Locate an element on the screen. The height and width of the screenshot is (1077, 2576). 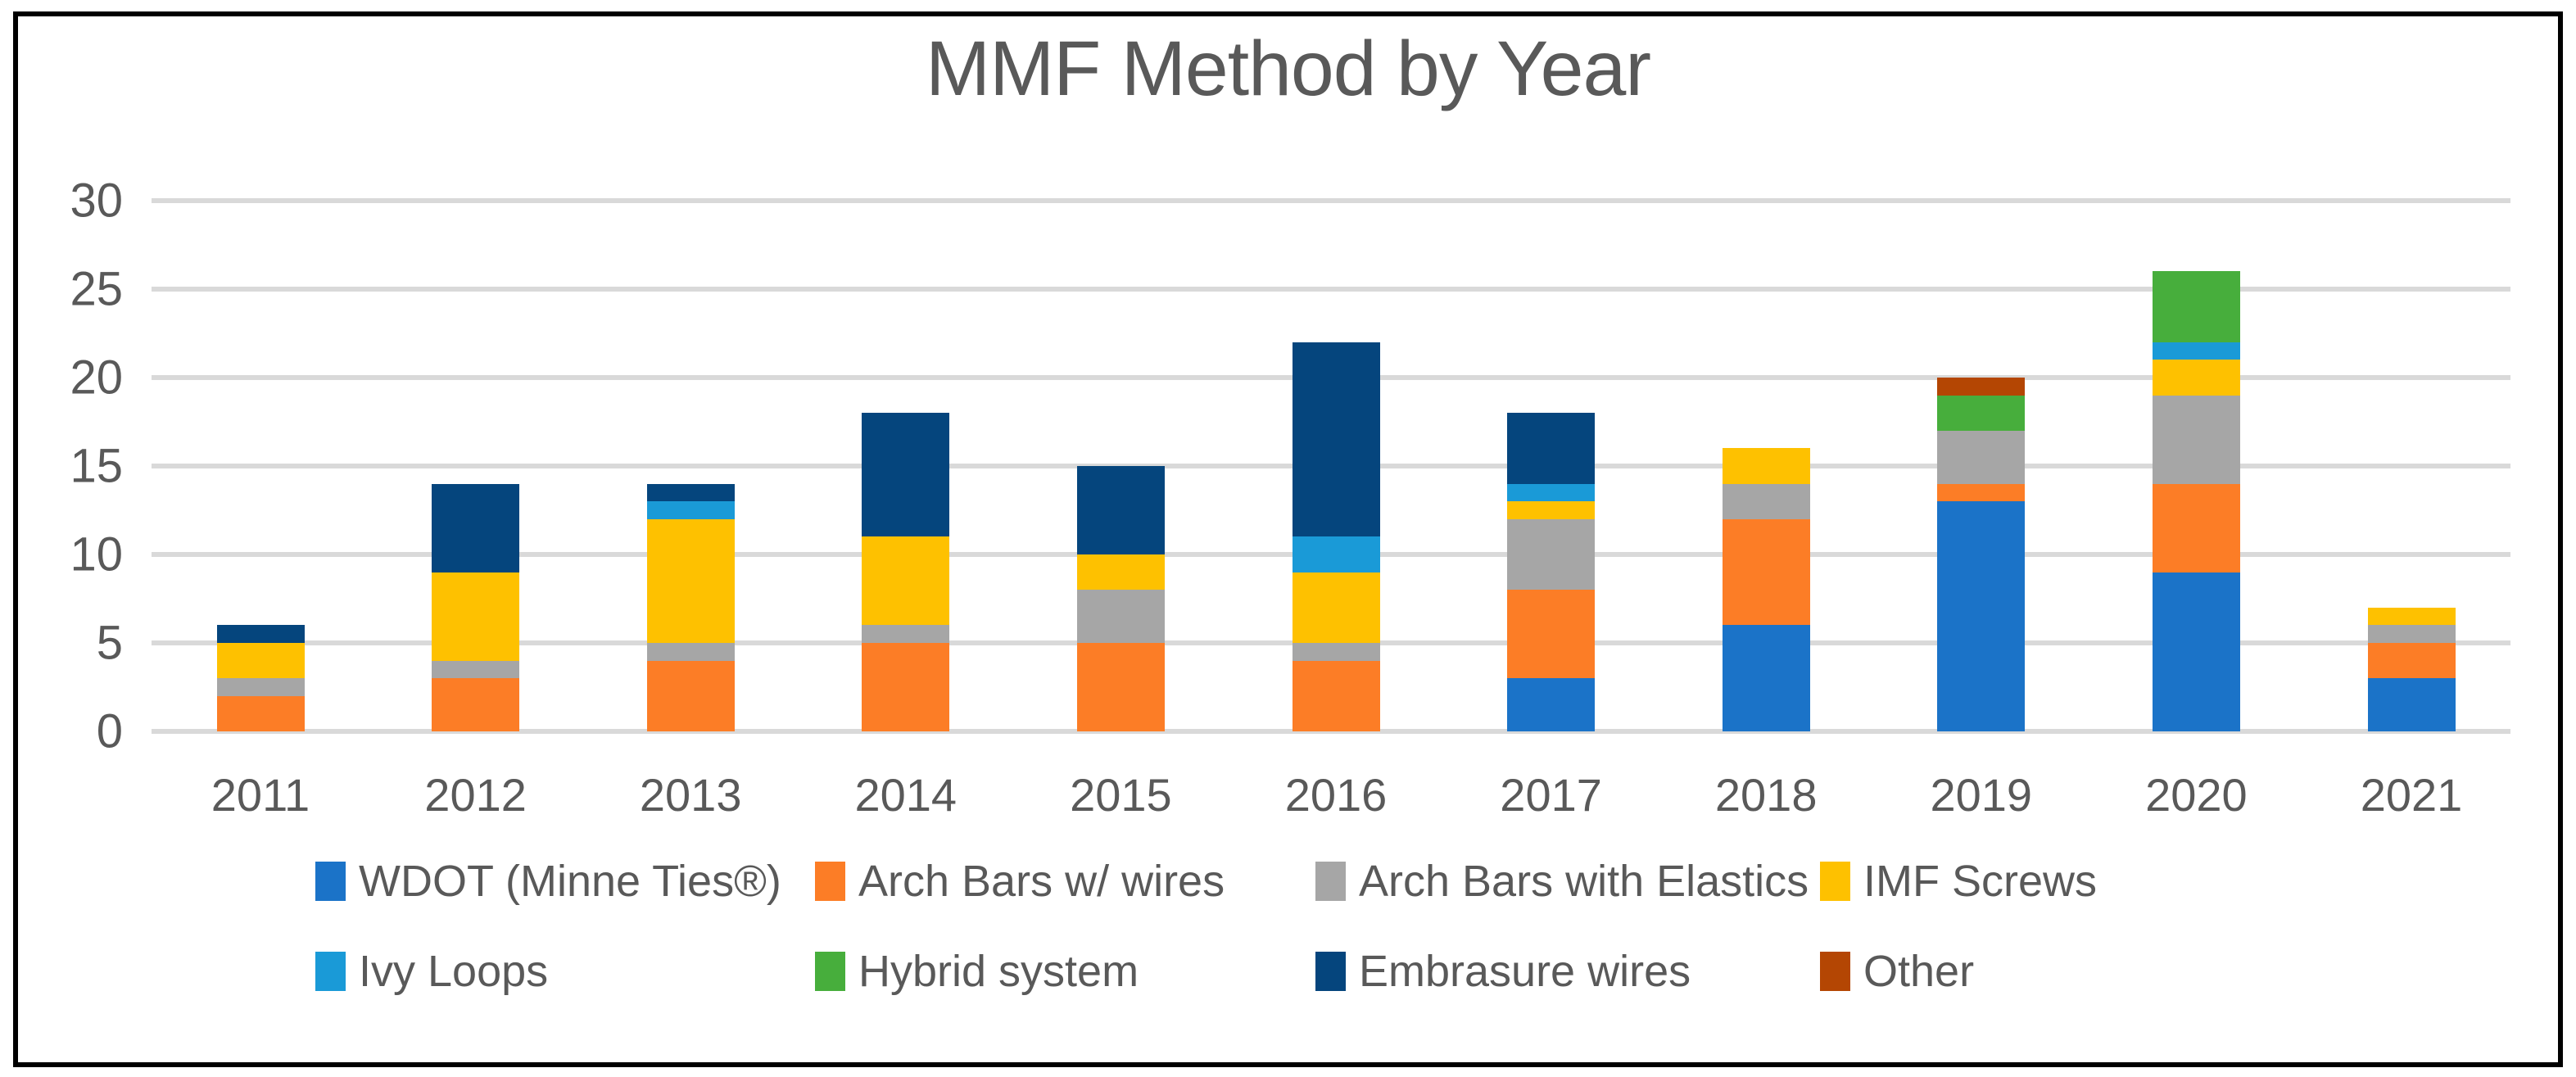
legend-item: Arch Bars w/ wires is located at coordinates (1020, 881).